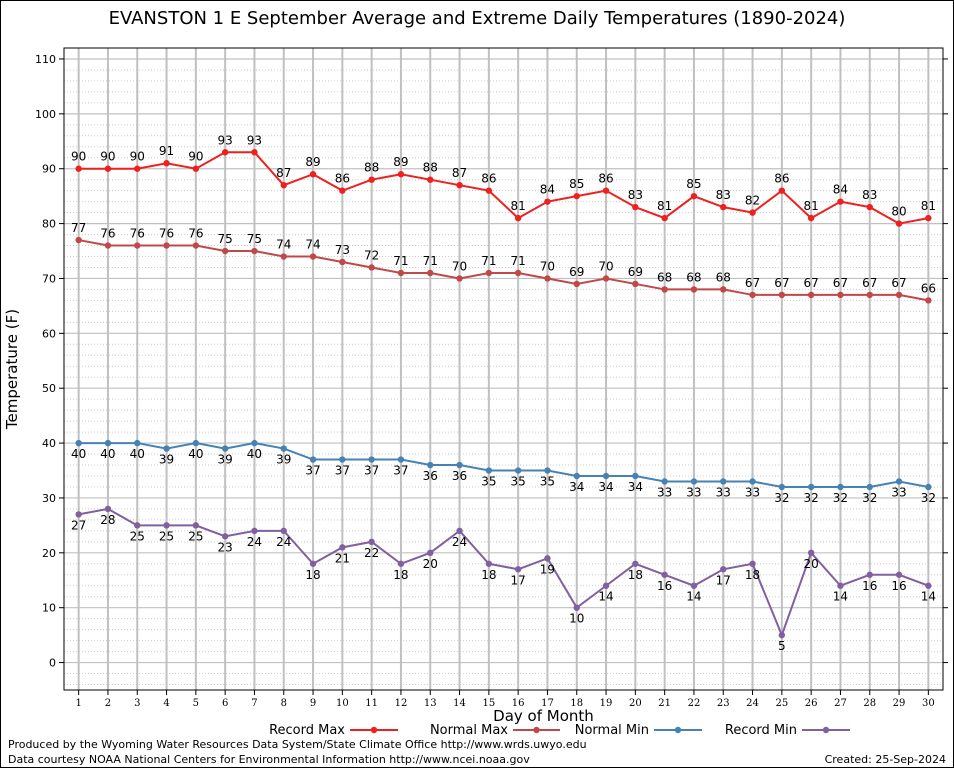  Describe the element at coordinates (840, 703) in the screenshot. I see `x-tick-label: 27` at that location.